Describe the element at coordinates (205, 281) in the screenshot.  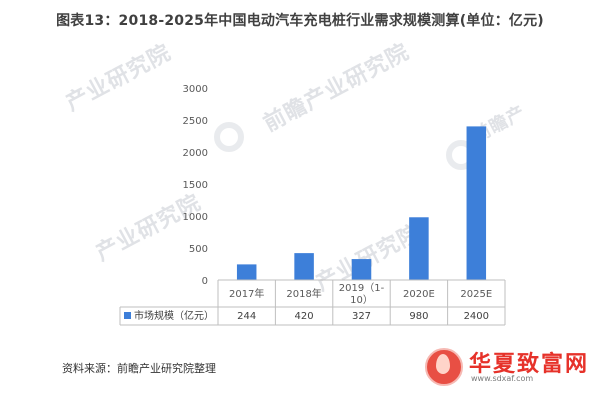
I see `y-tick-label-0: 0` at that location.